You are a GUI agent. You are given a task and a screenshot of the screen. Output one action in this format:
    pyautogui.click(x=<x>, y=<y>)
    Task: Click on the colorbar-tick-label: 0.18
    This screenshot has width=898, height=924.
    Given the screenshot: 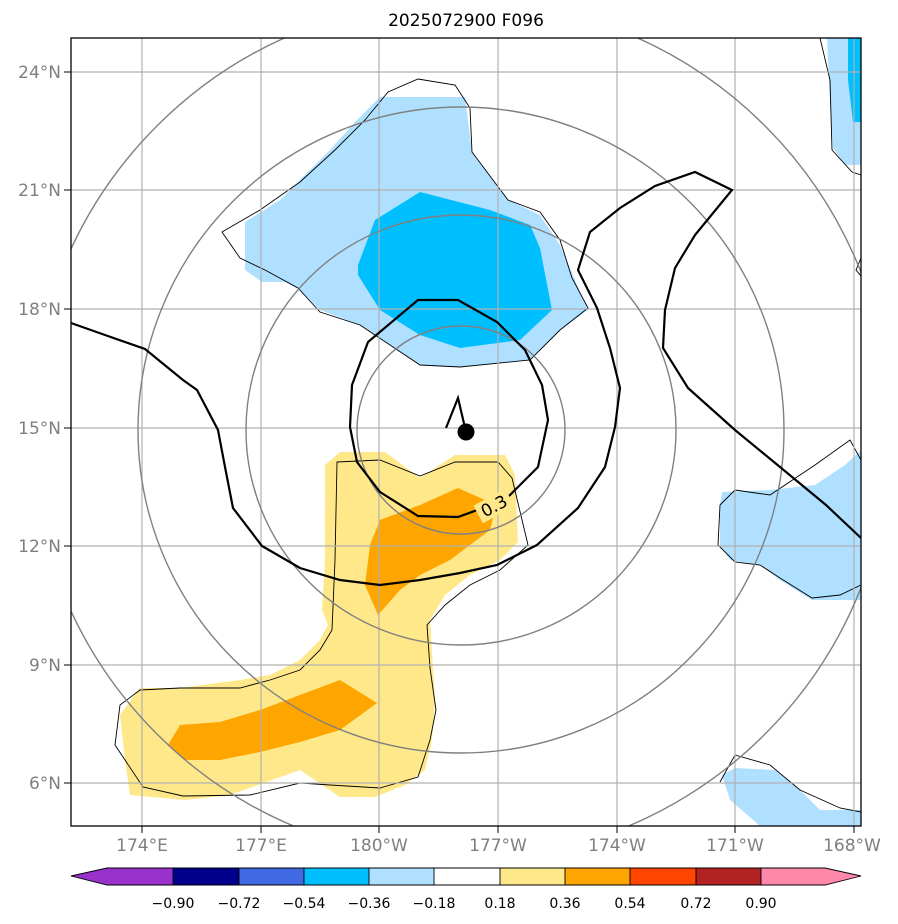 What is the action you would take?
    pyautogui.click(x=499, y=904)
    